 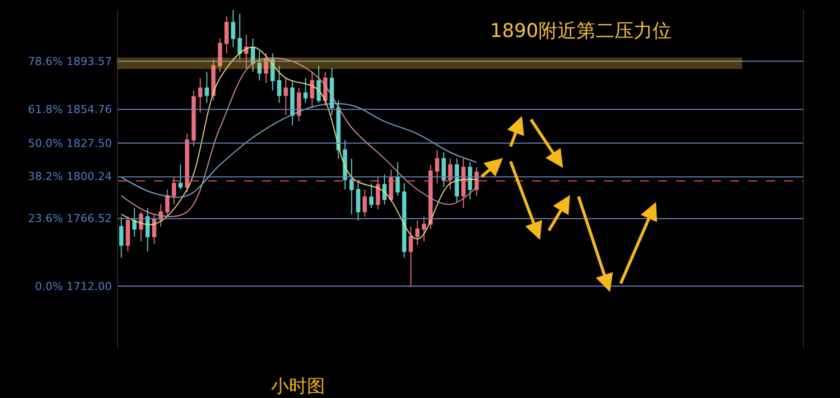 What do you see at coordinates (73, 286) in the screenshot?
I see `ref-line-label: 0.0% 1712.00` at bounding box center [73, 286].